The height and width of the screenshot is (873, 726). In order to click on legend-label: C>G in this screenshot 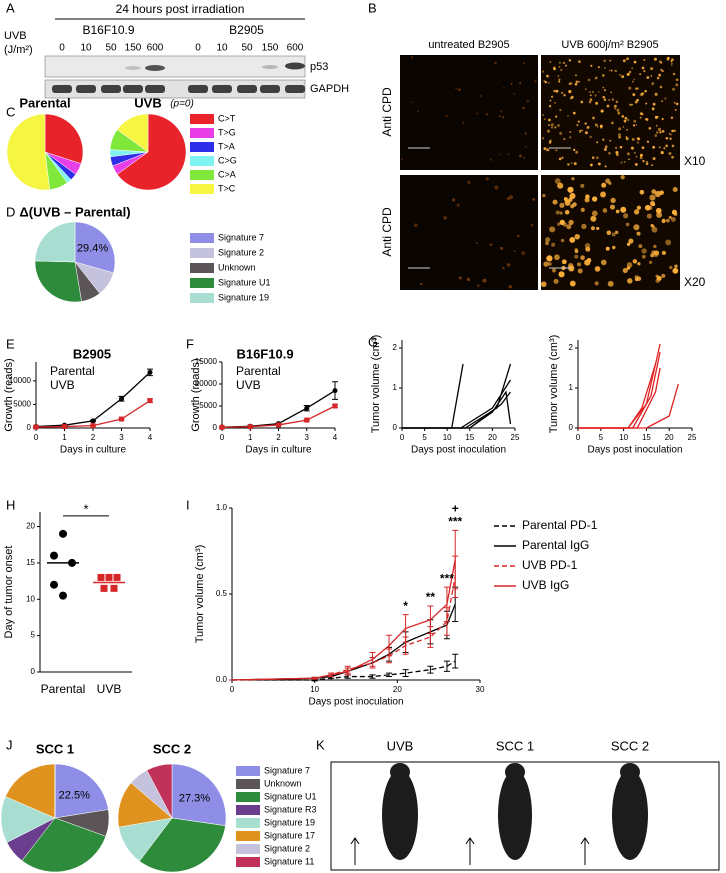, I will do `click(227, 160)`.